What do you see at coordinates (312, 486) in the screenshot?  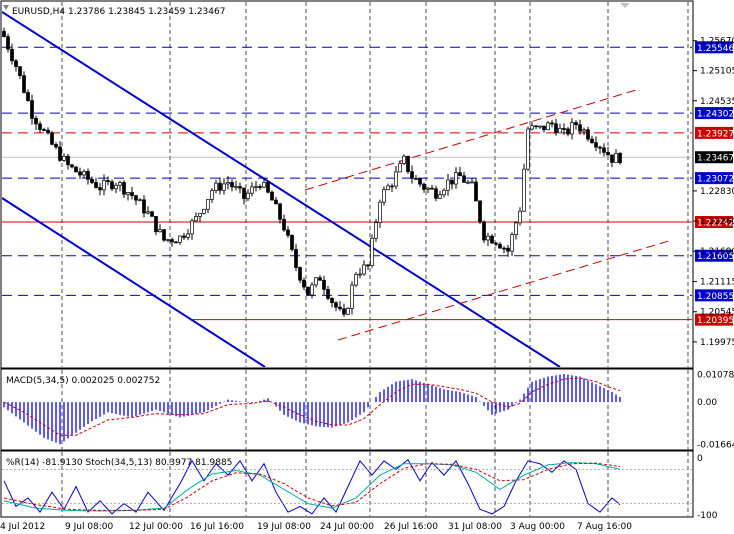 I see `oscillator-lines` at bounding box center [312, 486].